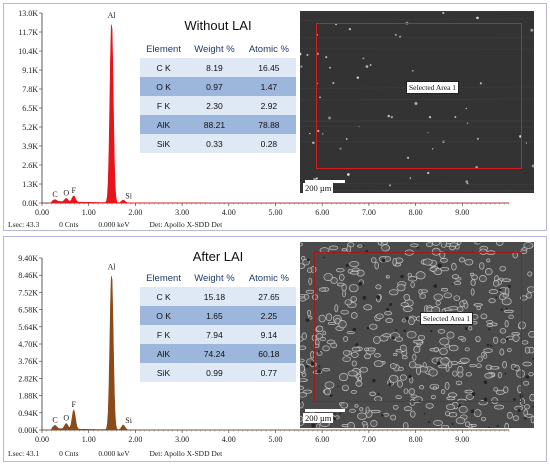 This screenshot has height=470, width=550. What do you see at coordinates (218, 124) in the screenshot?
I see `table-row: AlK 88.21 78.88` at bounding box center [218, 124].